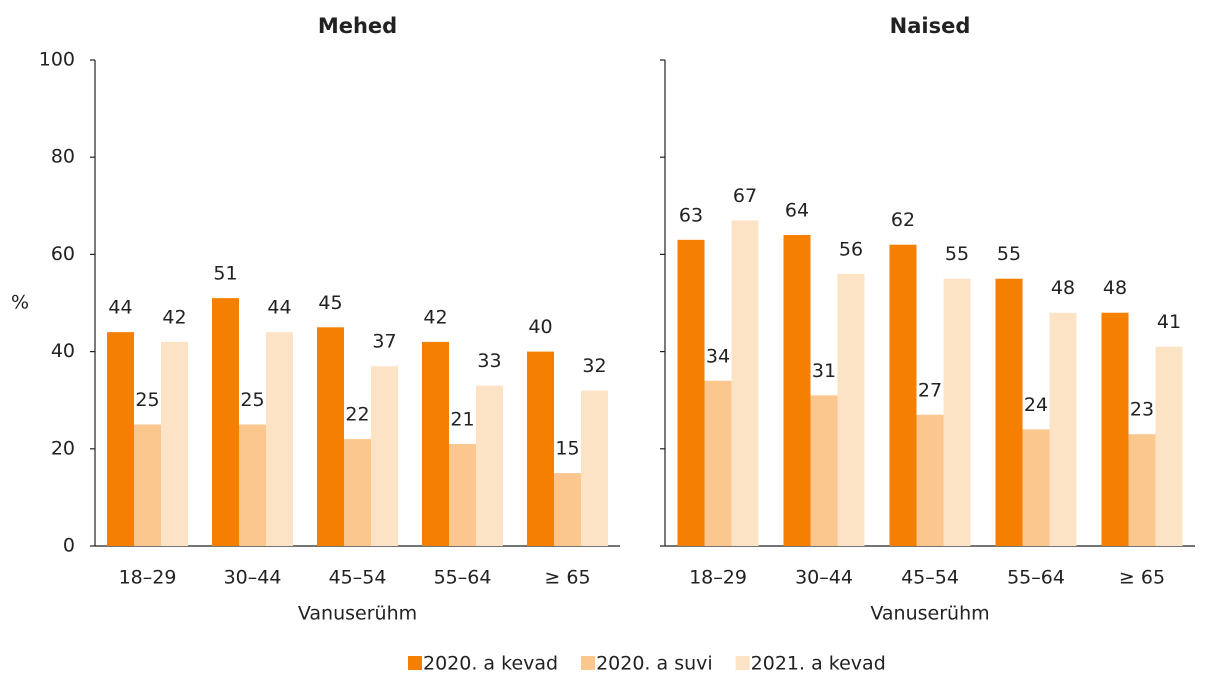  What do you see at coordinates (1142, 410) in the screenshot?
I see `value-label: 23` at bounding box center [1142, 410].